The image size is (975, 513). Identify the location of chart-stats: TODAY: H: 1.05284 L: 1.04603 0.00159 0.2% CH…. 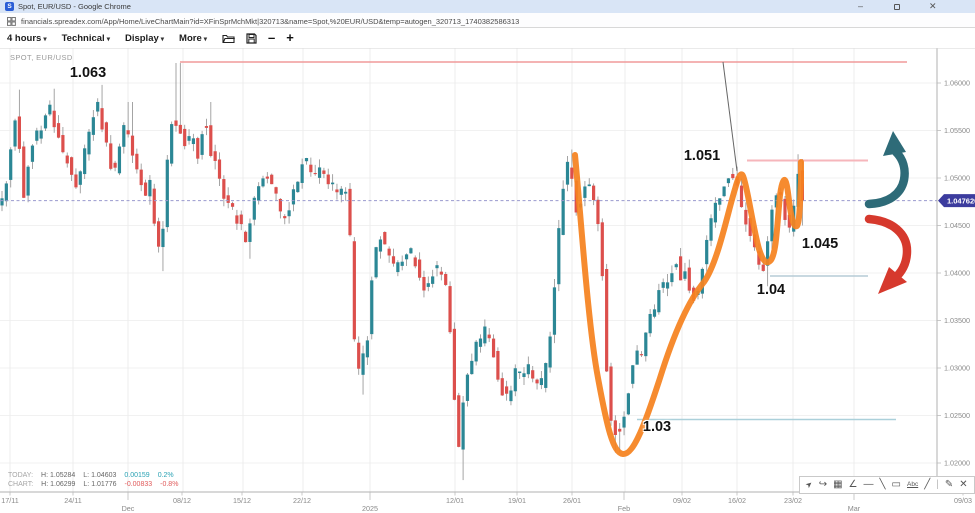
(97, 480).